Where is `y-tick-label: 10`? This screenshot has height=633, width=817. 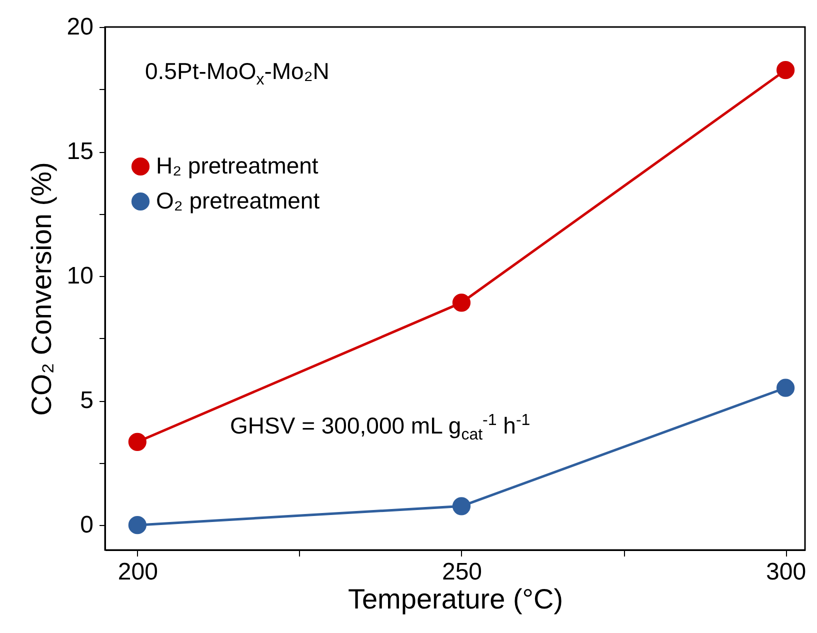 y-tick-label: 10 is located at coordinates (80, 276).